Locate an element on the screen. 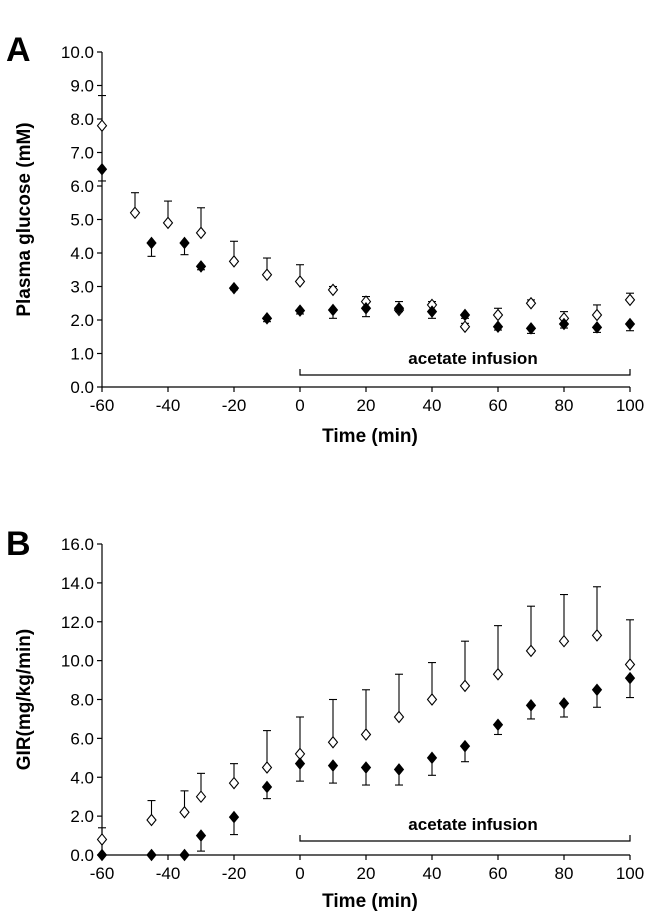  panel-letter: B is located at coordinates (18, 544).